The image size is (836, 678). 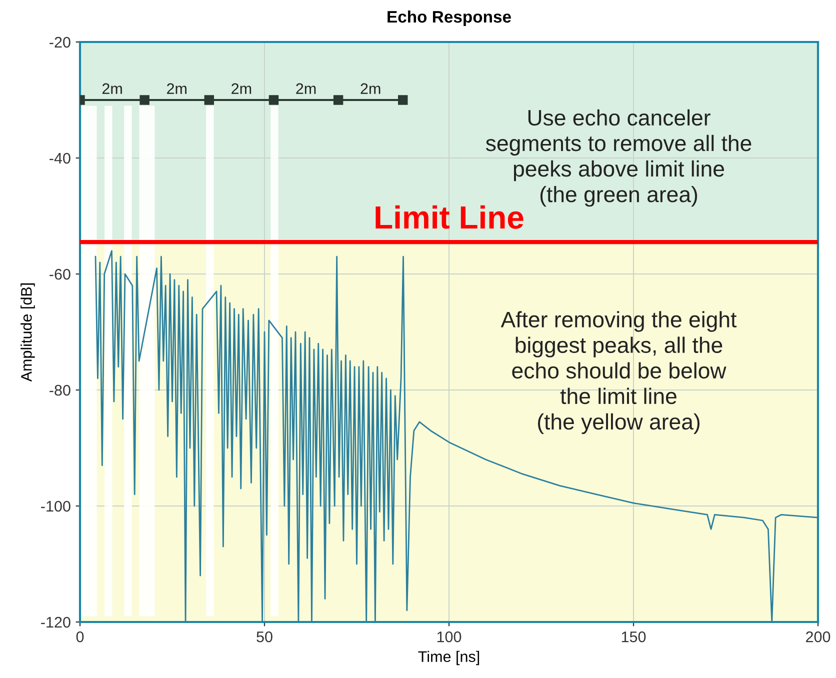 What do you see at coordinates (27, 332) in the screenshot?
I see `y-axis-title: Amplitude [dB]` at bounding box center [27, 332].